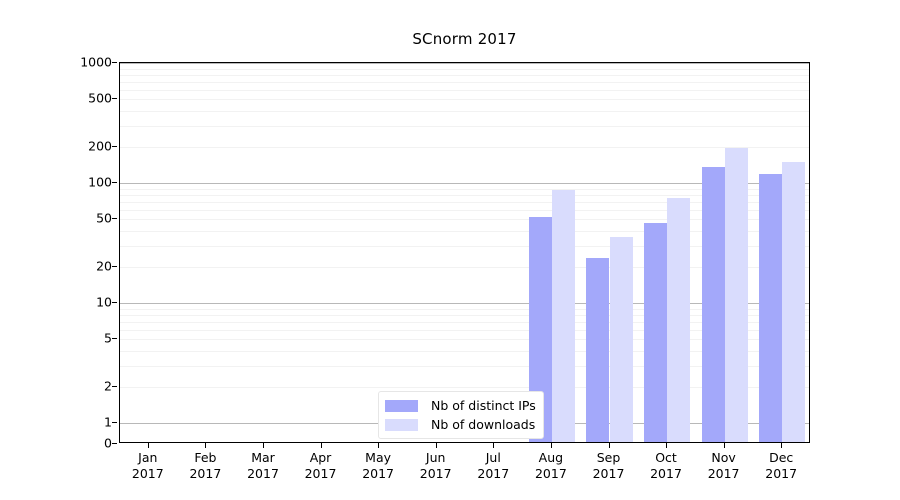  What do you see at coordinates (483, 405) in the screenshot?
I see `legend-label: Nb of distinct IPs` at bounding box center [483, 405].